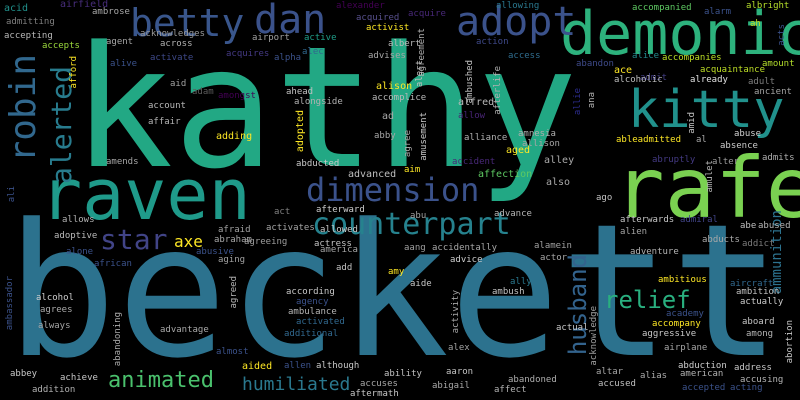 Image resolution: width=800 pixels, height=400 pixels. I want to click on word-actual: actual, so click(572, 328).